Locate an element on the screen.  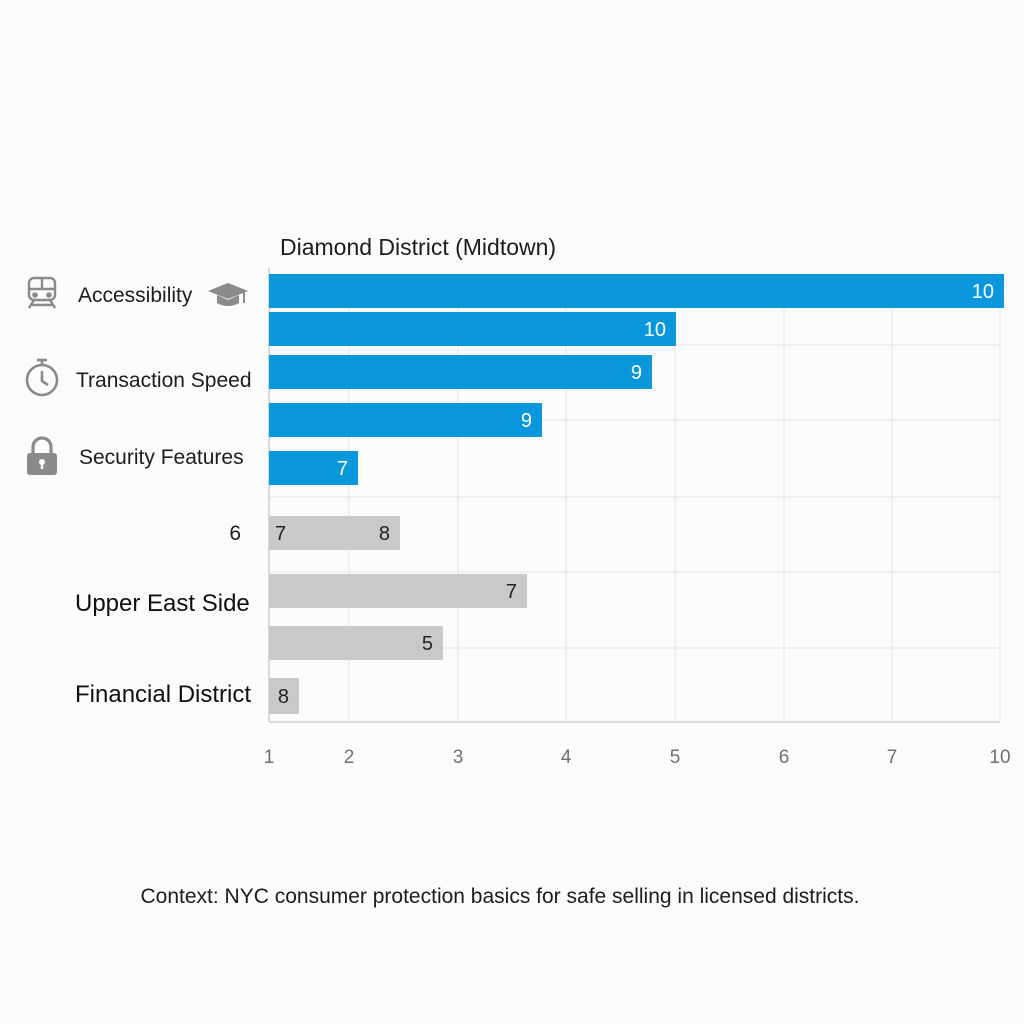
category-label: Financial District is located at coordinates (163, 694).